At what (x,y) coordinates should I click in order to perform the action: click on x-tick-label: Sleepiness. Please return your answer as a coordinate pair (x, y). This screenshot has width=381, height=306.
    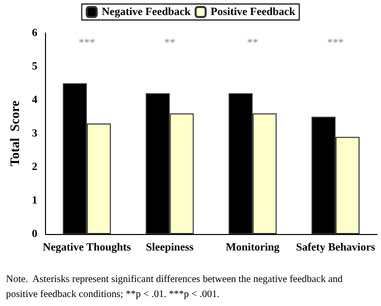
    Looking at the image, I should click on (170, 248).